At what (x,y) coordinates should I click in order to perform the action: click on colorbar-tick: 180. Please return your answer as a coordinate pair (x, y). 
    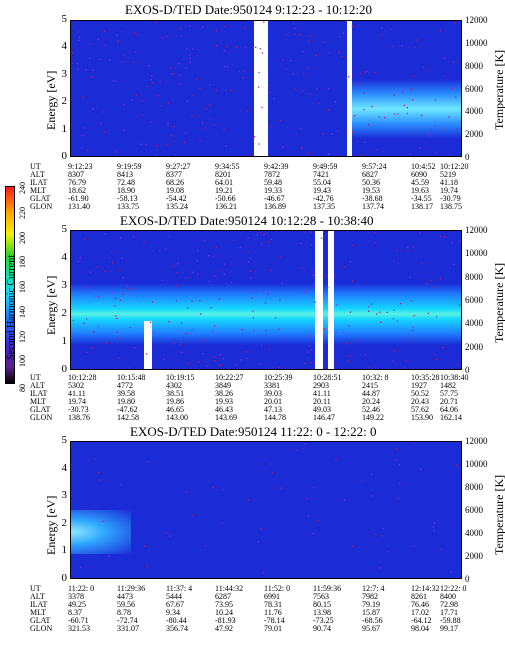
    Looking at the image, I should click on (22, 262).